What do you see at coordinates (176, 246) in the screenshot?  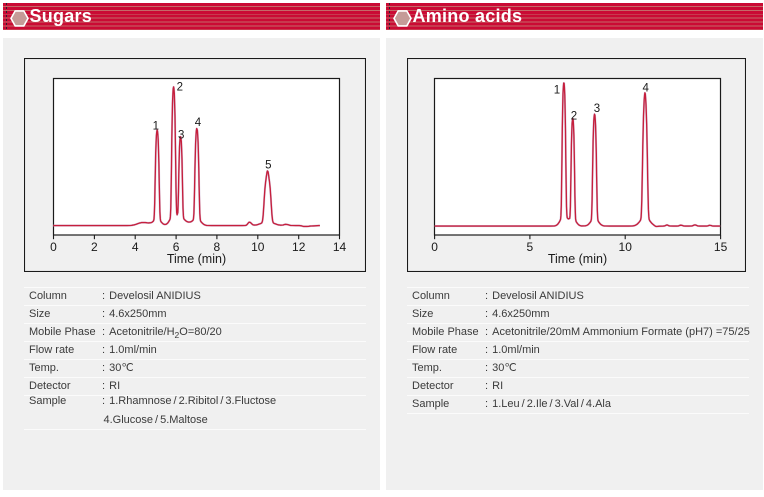 I see `svg-text: 6` at bounding box center [176, 246].